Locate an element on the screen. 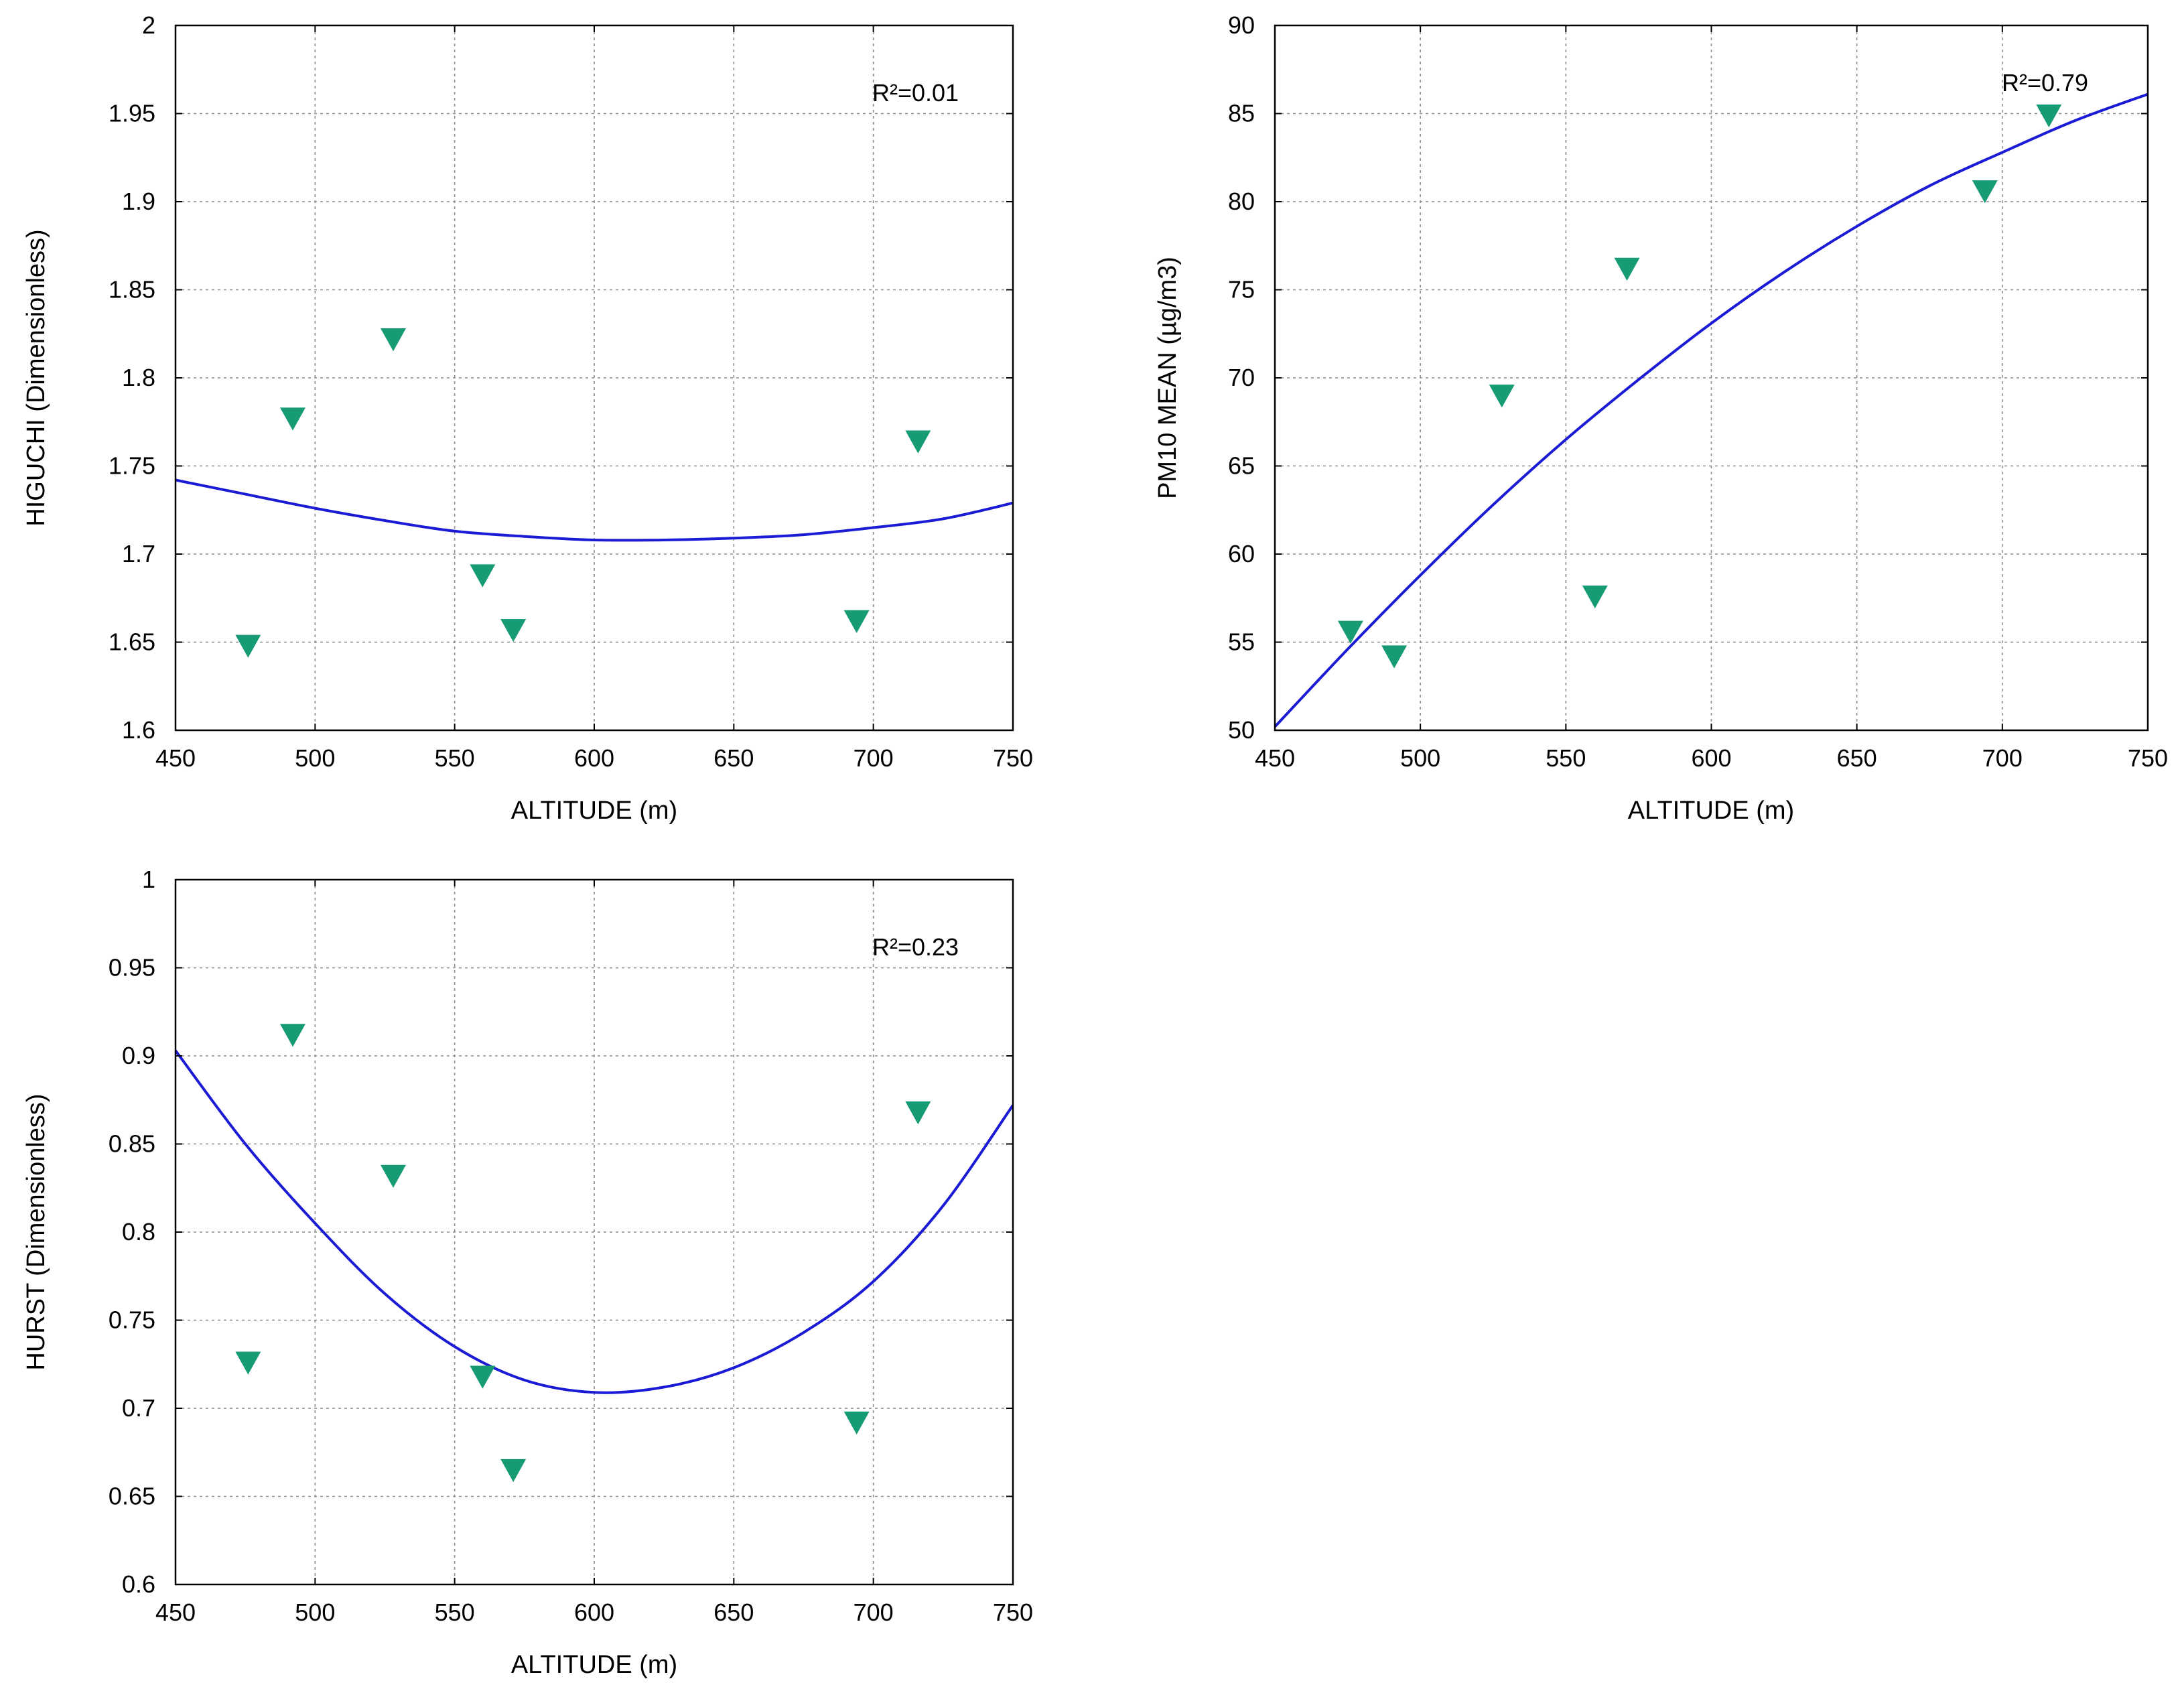  y-tick-label: 90 is located at coordinates (1241, 25).